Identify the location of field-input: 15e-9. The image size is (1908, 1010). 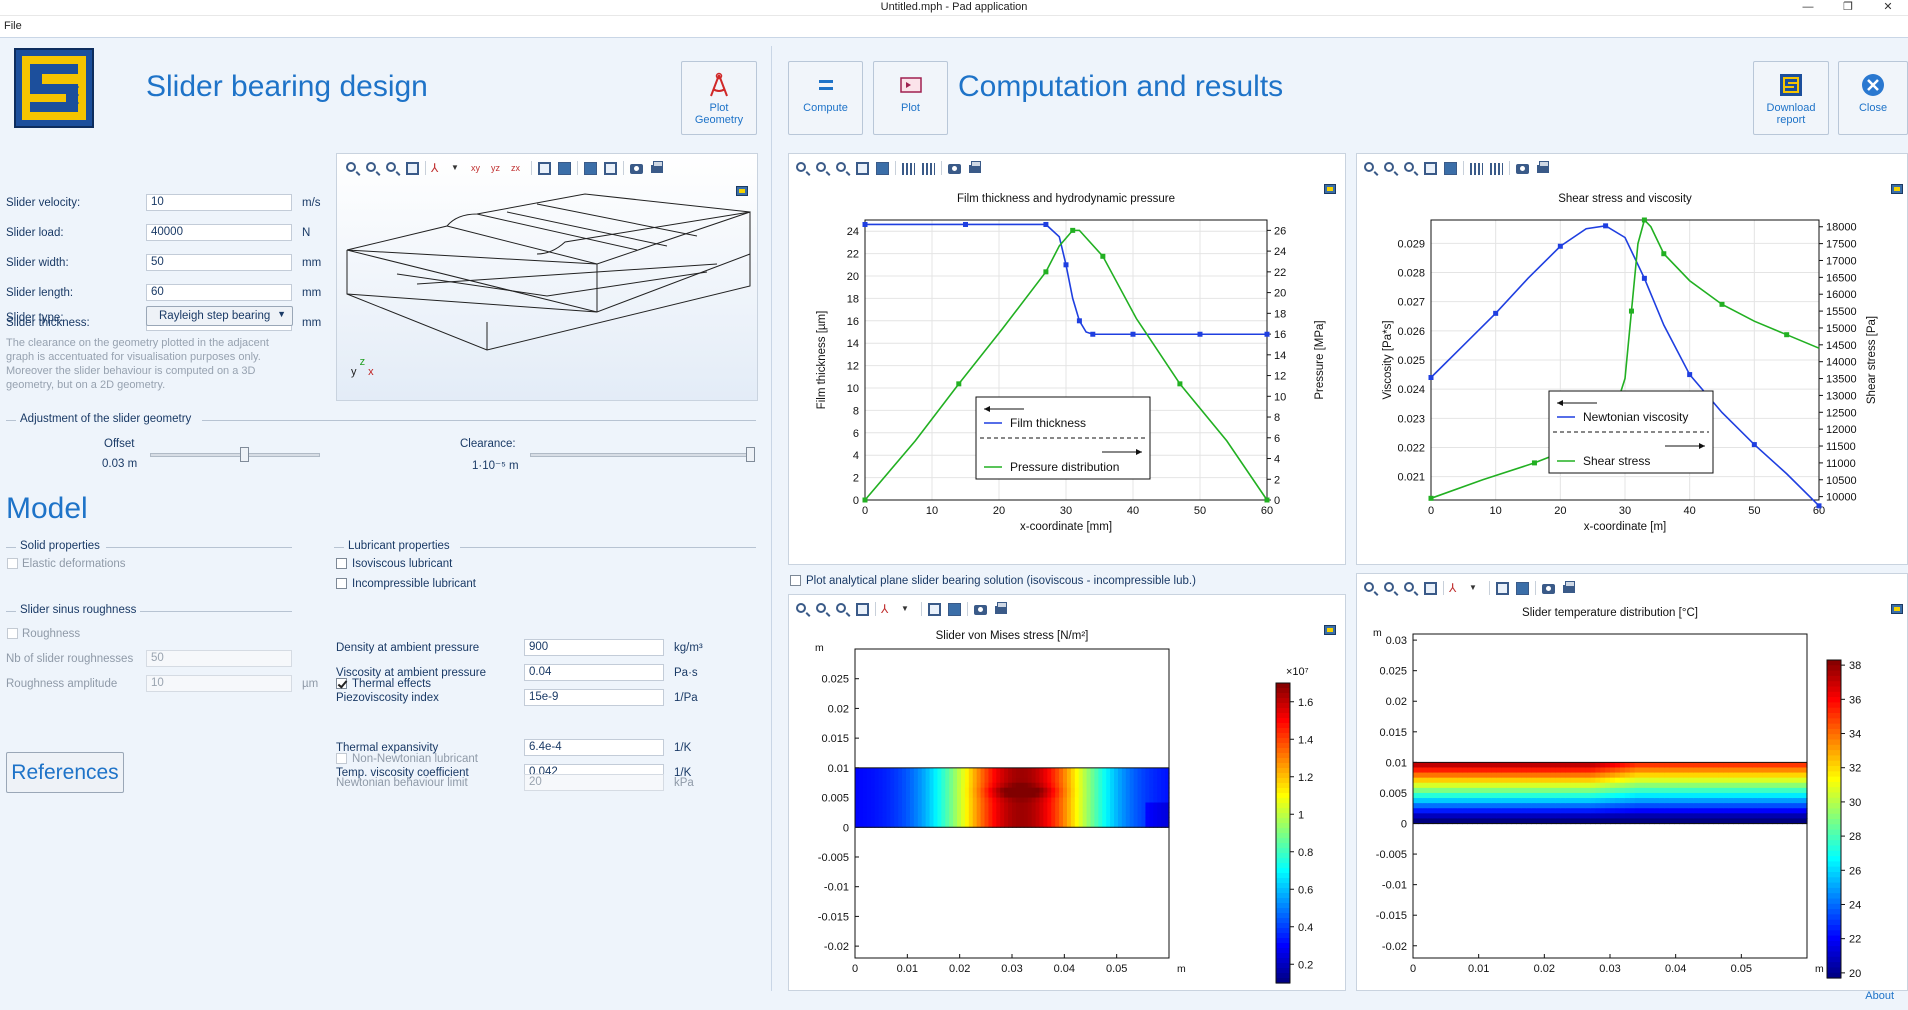
(594, 697).